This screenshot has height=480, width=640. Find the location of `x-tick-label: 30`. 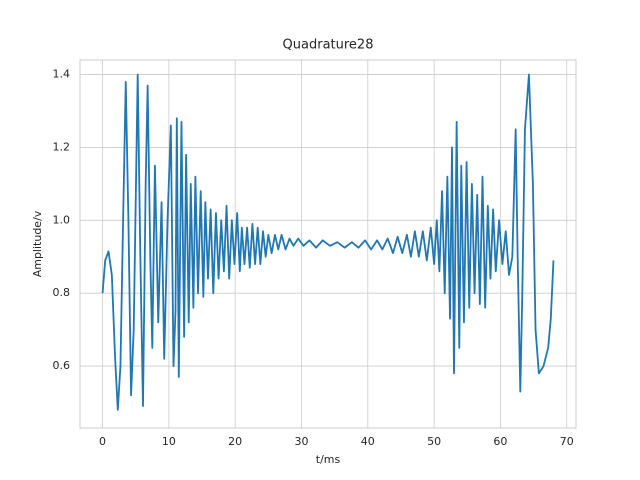

x-tick-label: 30 is located at coordinates (301, 441).